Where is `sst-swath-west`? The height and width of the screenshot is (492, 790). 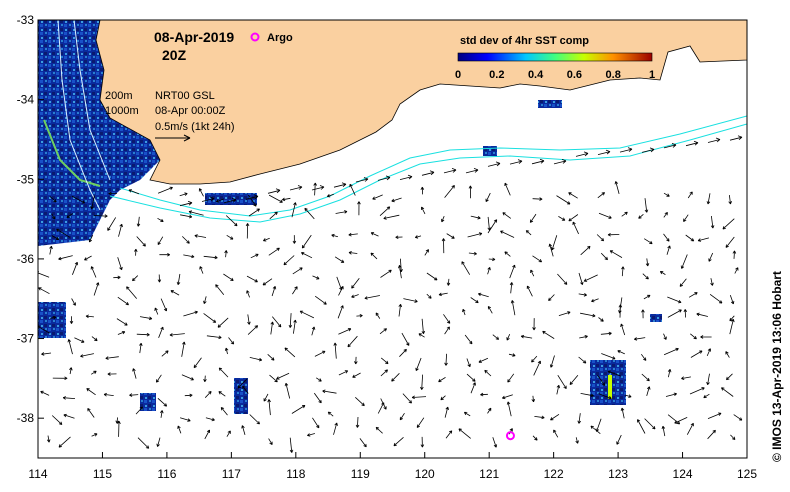
sst-swath-west is located at coordinates (99, 133).